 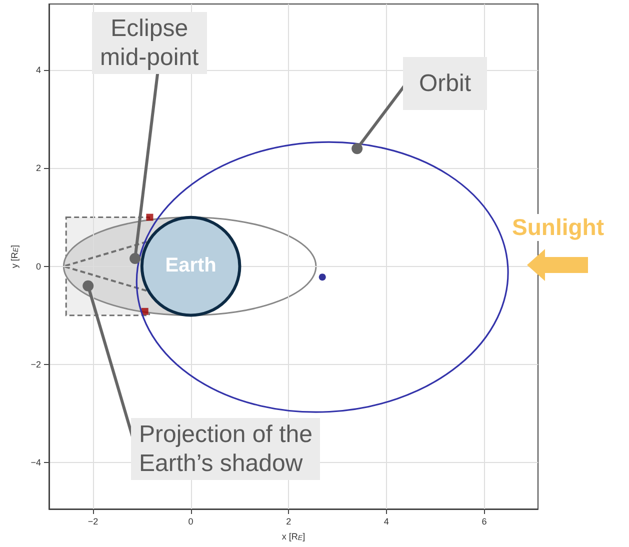 What do you see at coordinates (445, 83) in the screenshot?
I see `annotation: Orbit` at bounding box center [445, 83].